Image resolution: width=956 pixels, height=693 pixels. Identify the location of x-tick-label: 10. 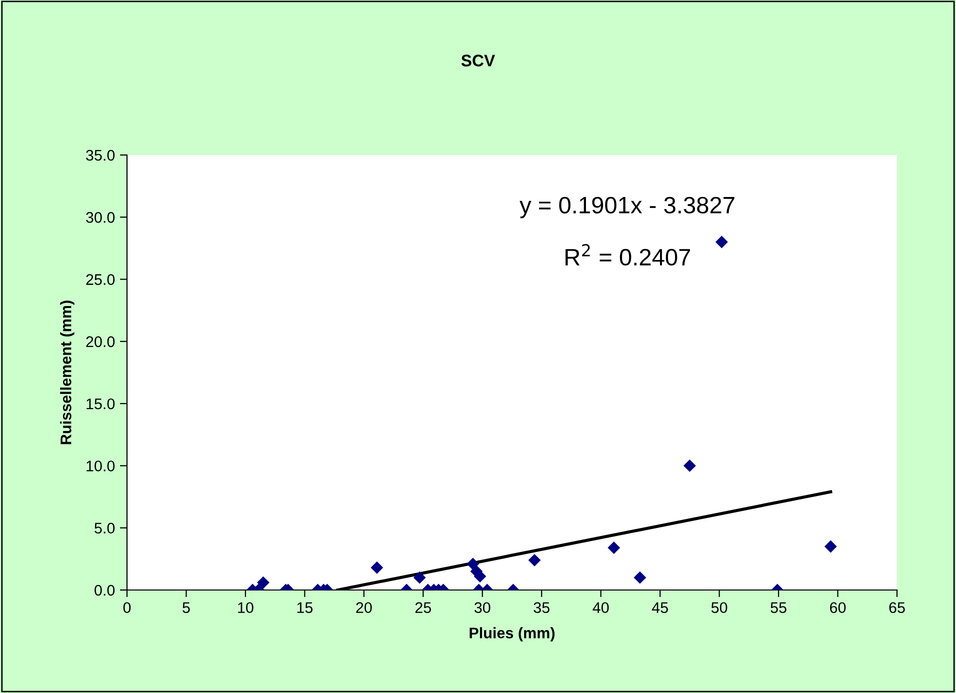
(246, 608).